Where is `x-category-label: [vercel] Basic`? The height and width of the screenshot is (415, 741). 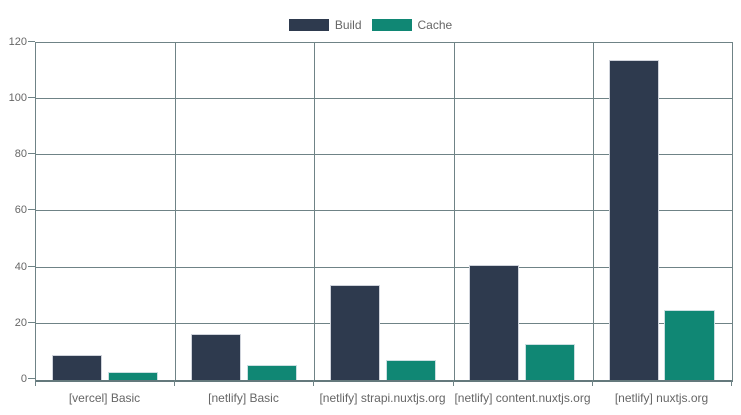 x-category-label: [vercel] Basic is located at coordinates (104, 398).